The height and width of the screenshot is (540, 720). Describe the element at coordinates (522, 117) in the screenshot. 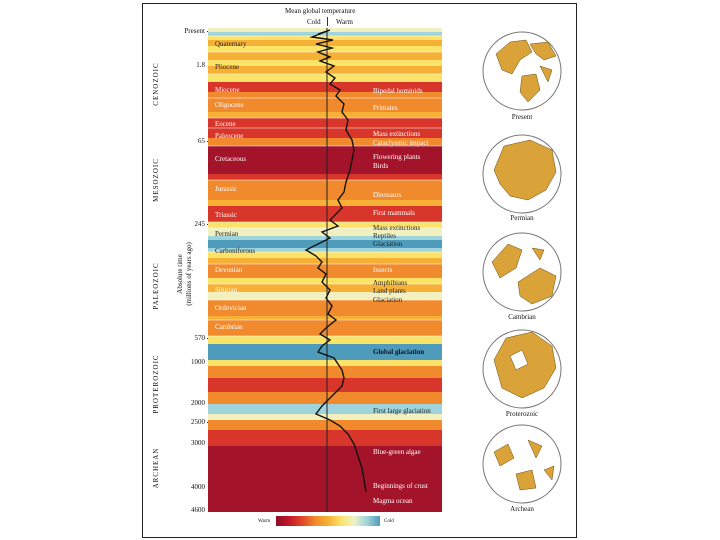

I see `globe-label-present: Present` at that location.